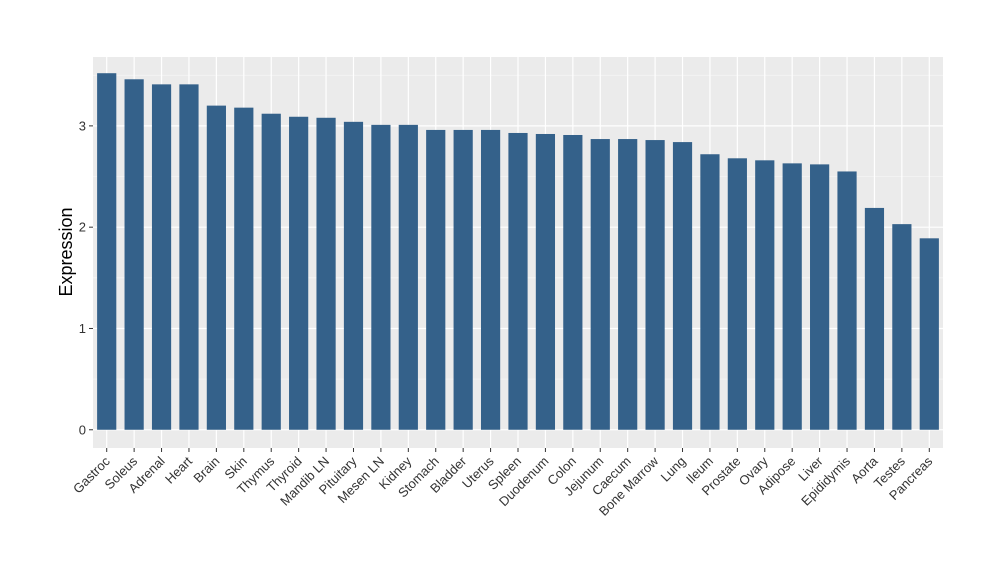 The height and width of the screenshot is (580, 1000). What do you see at coordinates (244, 268) in the screenshot?
I see `bar-skin` at bounding box center [244, 268].